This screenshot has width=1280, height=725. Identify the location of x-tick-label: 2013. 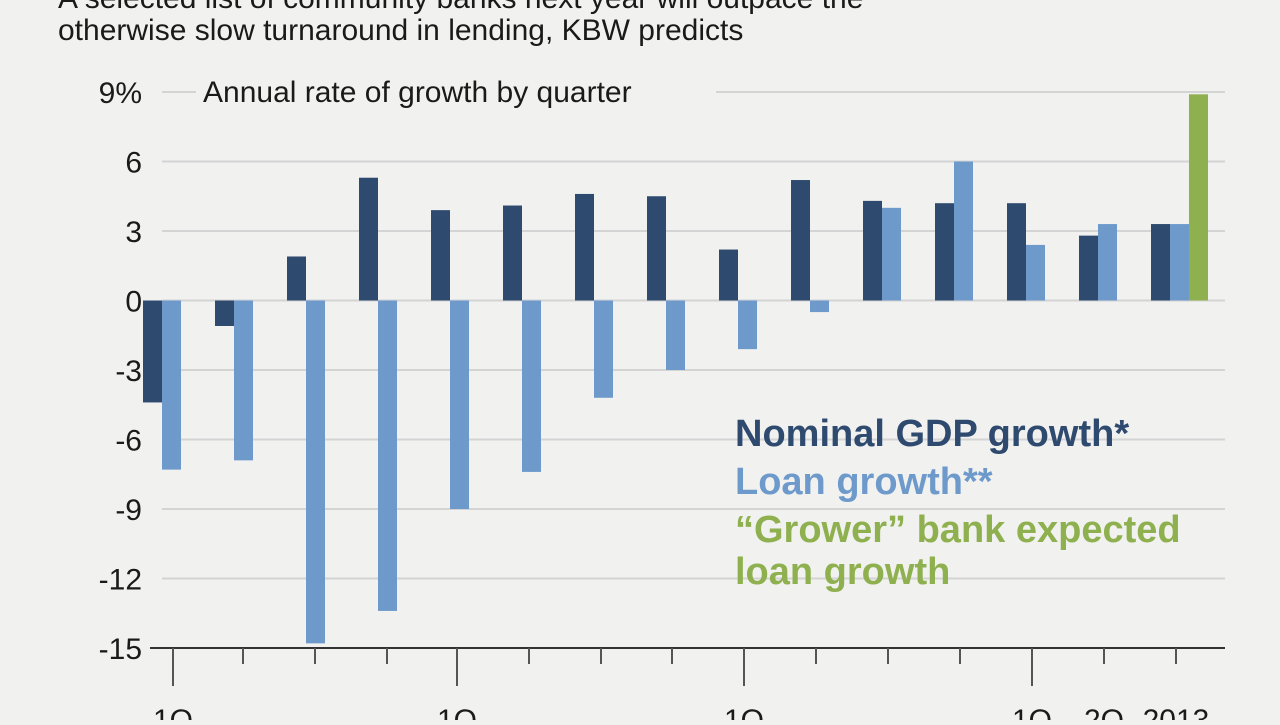
(1176, 712).